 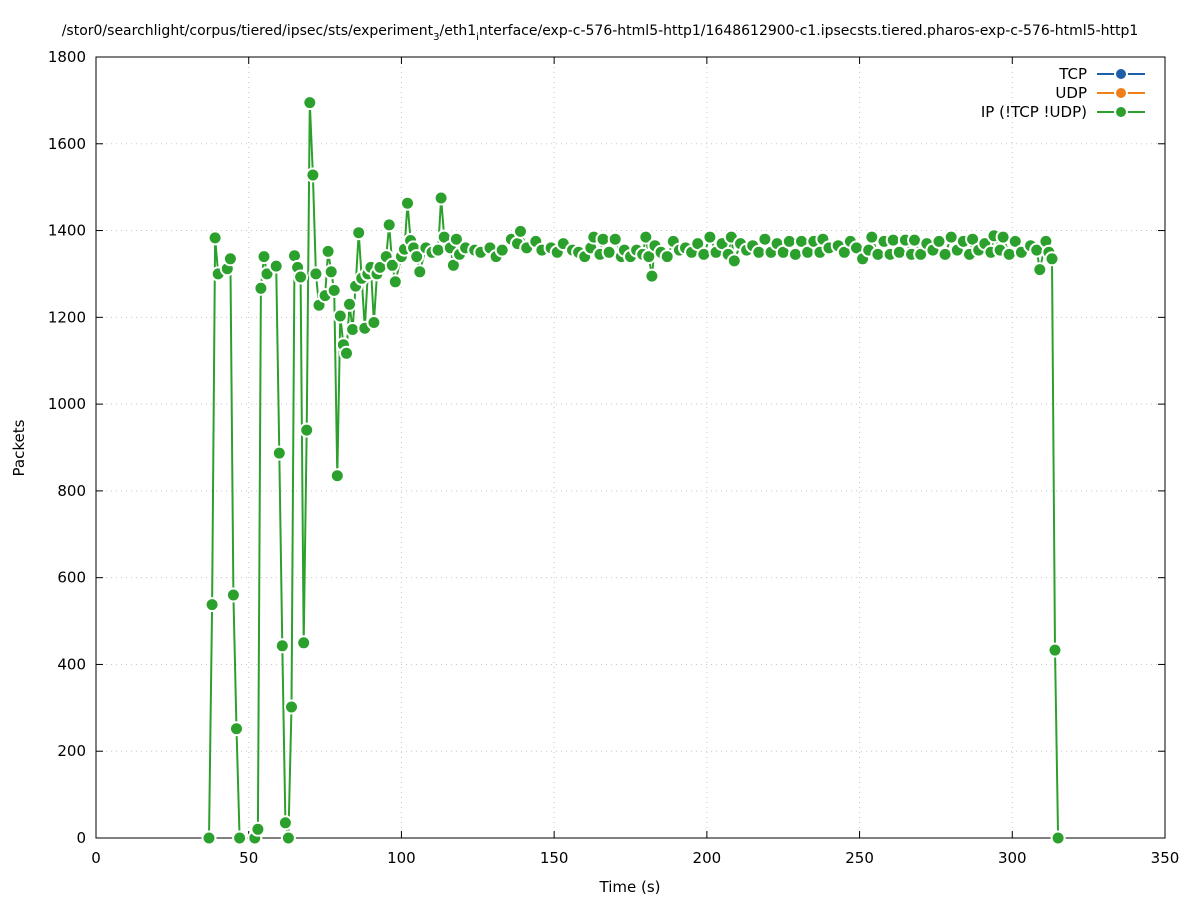 I want to click on y-axis-label: Packets, so click(x=19, y=447).